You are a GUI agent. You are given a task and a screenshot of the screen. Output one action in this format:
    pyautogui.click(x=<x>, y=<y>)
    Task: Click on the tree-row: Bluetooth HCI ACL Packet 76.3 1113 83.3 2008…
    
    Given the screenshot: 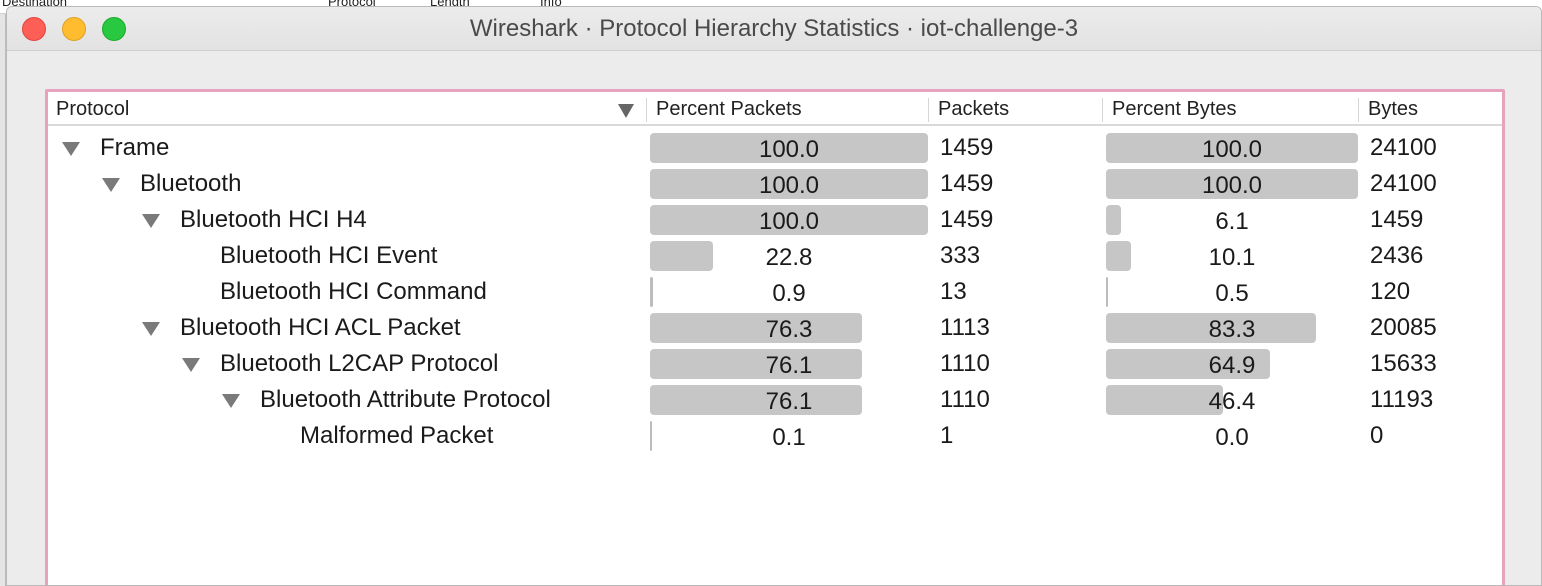 What is the action you would take?
    pyautogui.click(x=775, y=328)
    